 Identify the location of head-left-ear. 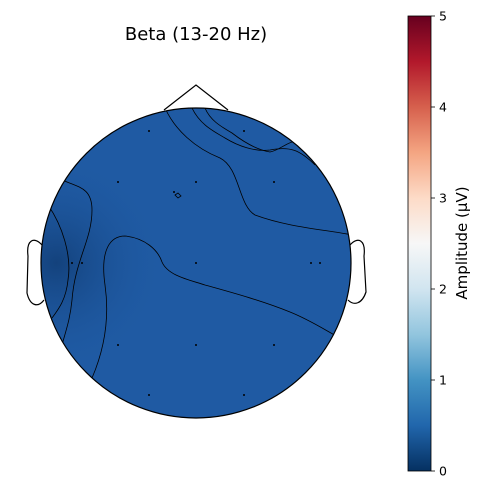
(35, 272).